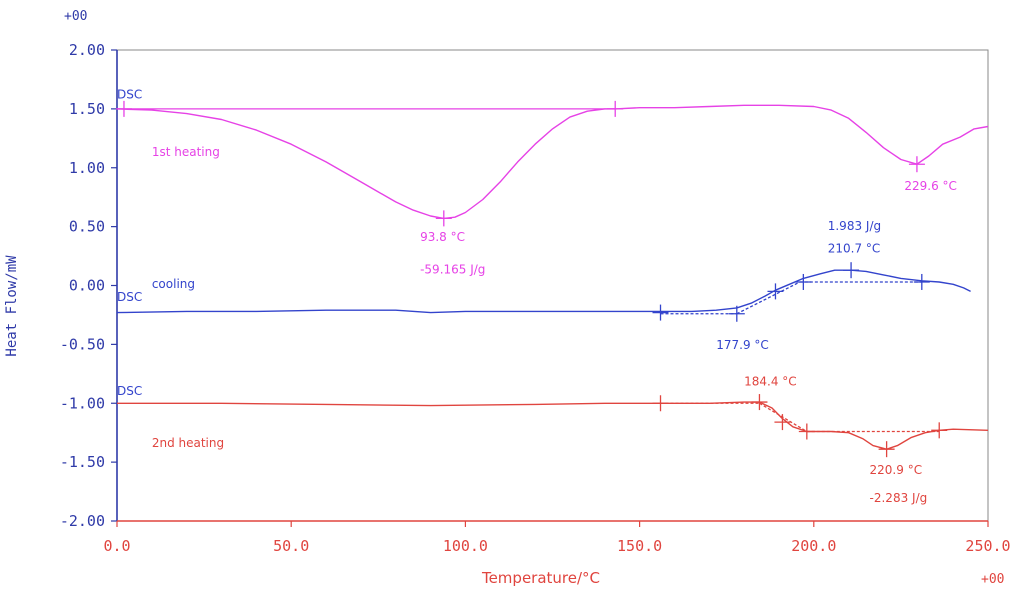  What do you see at coordinates (930, 186) in the screenshot?
I see `annotation-label: 229.6 °C` at bounding box center [930, 186].